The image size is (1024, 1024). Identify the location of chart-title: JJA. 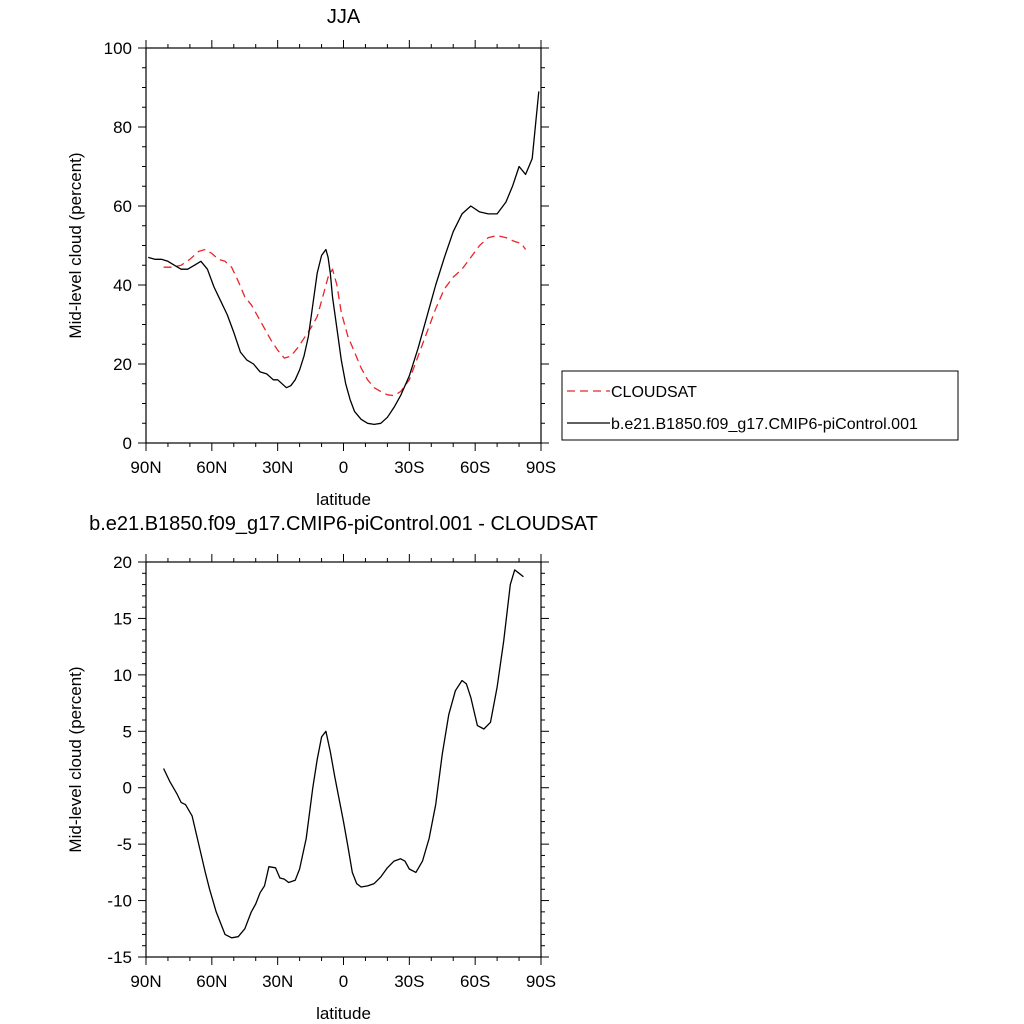
(344, 17).